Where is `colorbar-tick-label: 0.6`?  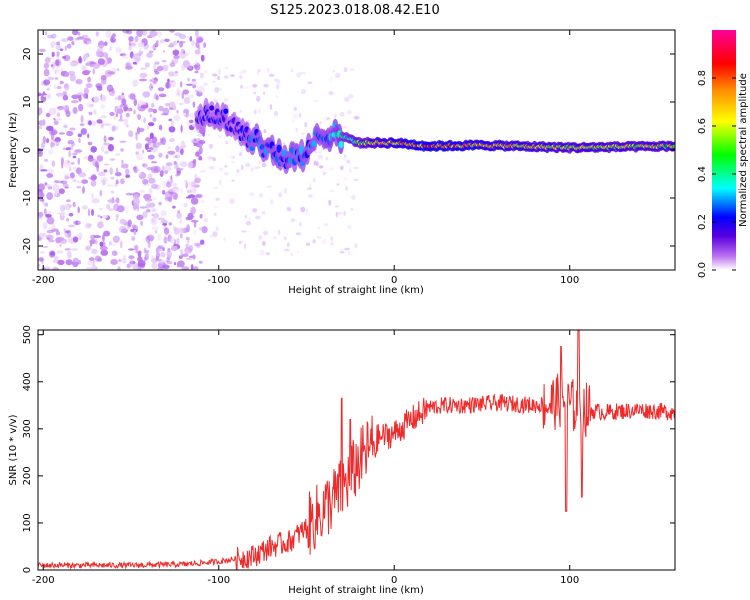 colorbar-tick-label: 0.6 is located at coordinates (702, 126).